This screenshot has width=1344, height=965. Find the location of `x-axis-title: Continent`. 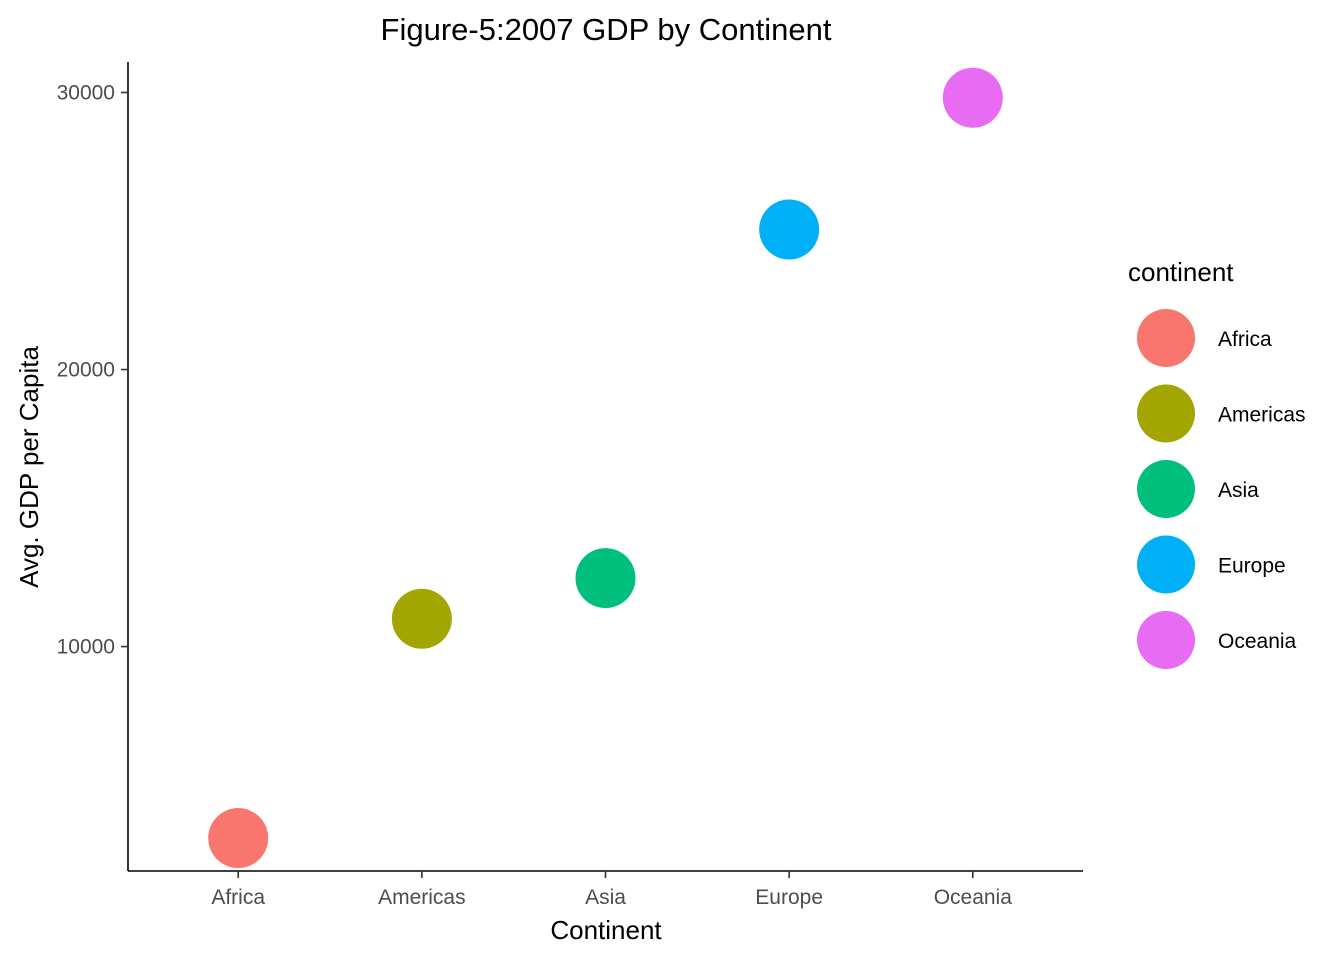

x-axis-title: Continent is located at coordinates (606, 930).